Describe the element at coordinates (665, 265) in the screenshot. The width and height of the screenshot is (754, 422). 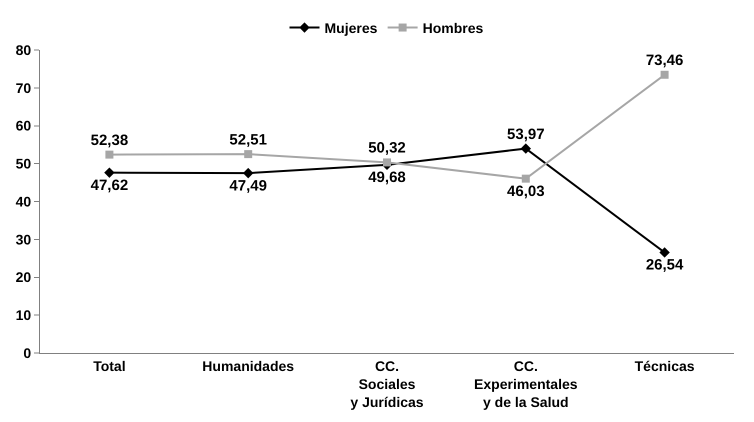
I see `data-label: 26,54` at that location.